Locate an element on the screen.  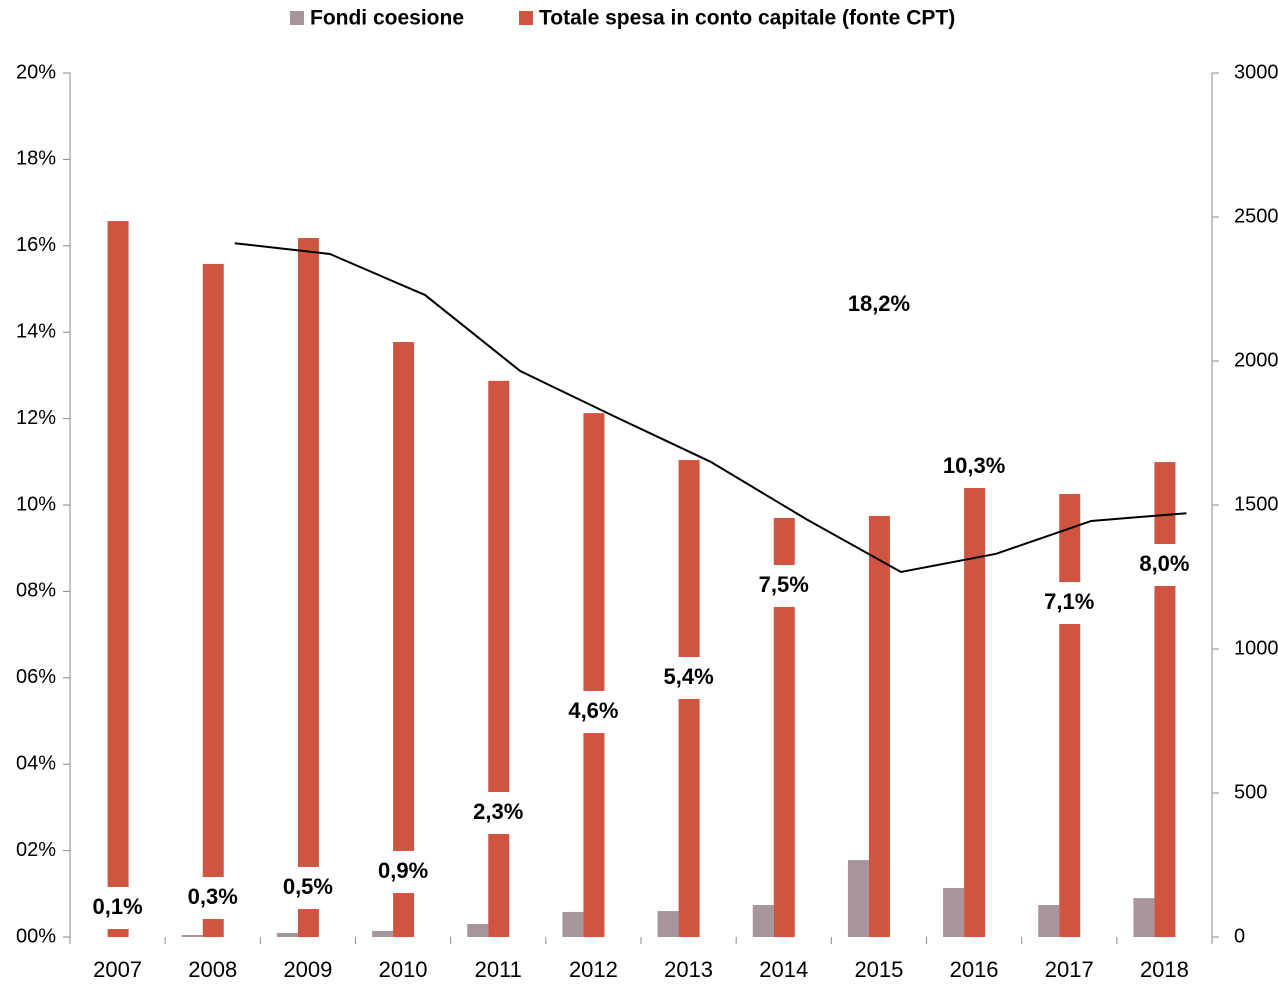
y2-tick-label: 500 is located at coordinates (1250, 792).